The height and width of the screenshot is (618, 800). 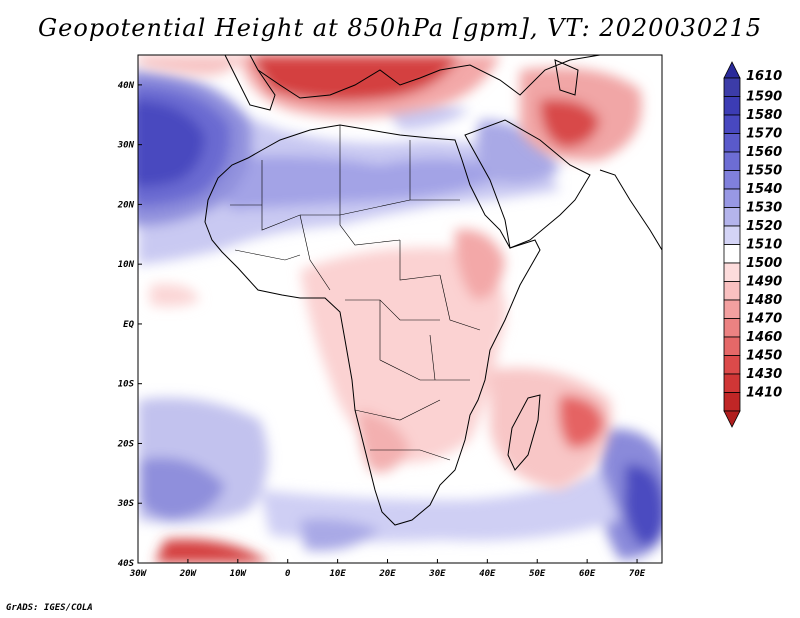 What do you see at coordinates (643, 505) in the screenshot?
I see `indian-ocean-high-core` at bounding box center [643, 505].